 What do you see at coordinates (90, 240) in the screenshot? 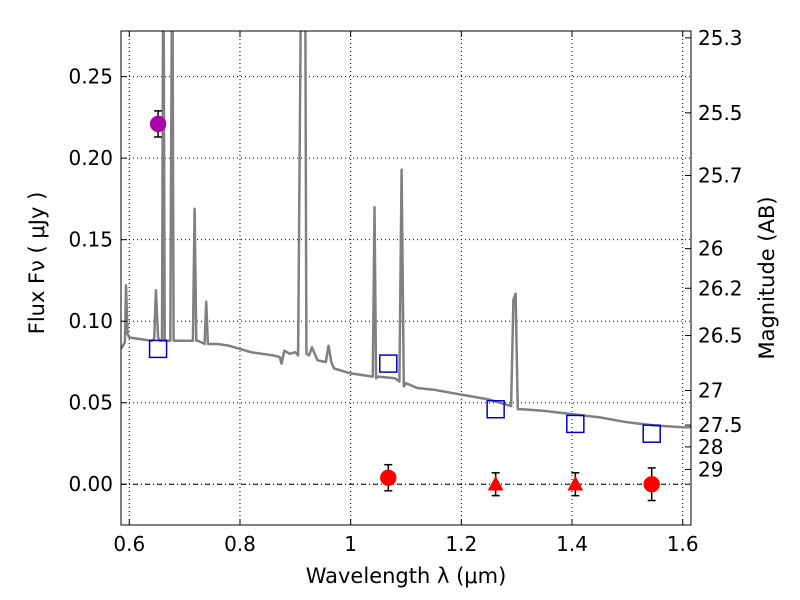
I see `y-tick-label: 0.15` at bounding box center [90, 240].